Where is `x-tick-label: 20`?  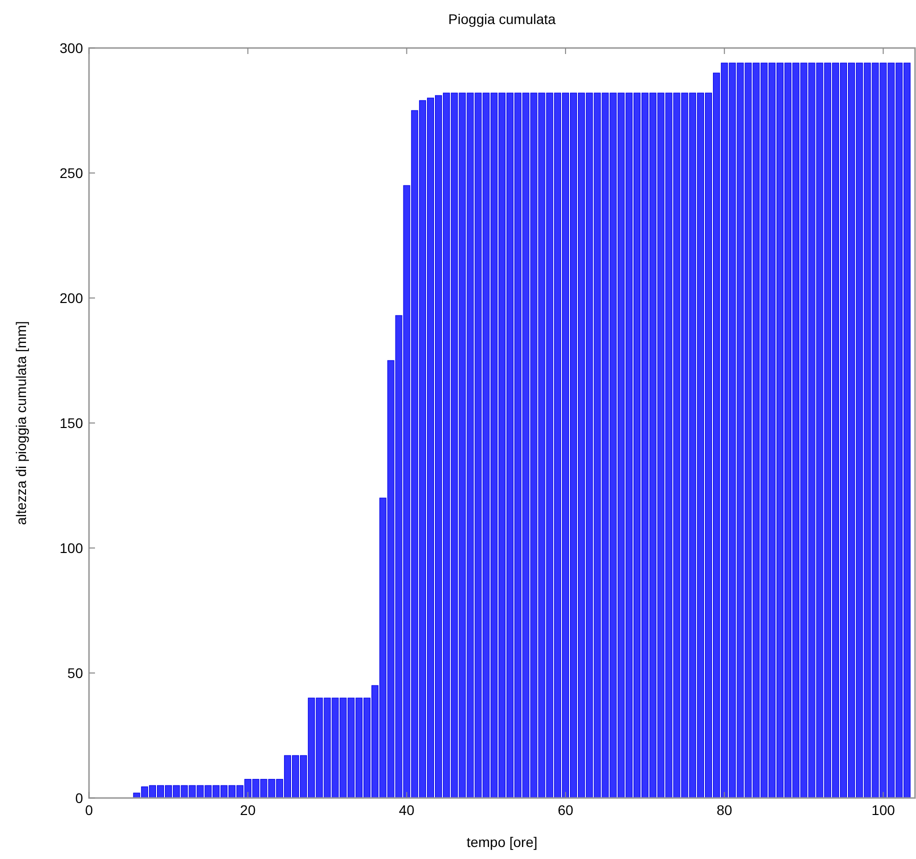
x-tick-label: 20 is located at coordinates (248, 810).